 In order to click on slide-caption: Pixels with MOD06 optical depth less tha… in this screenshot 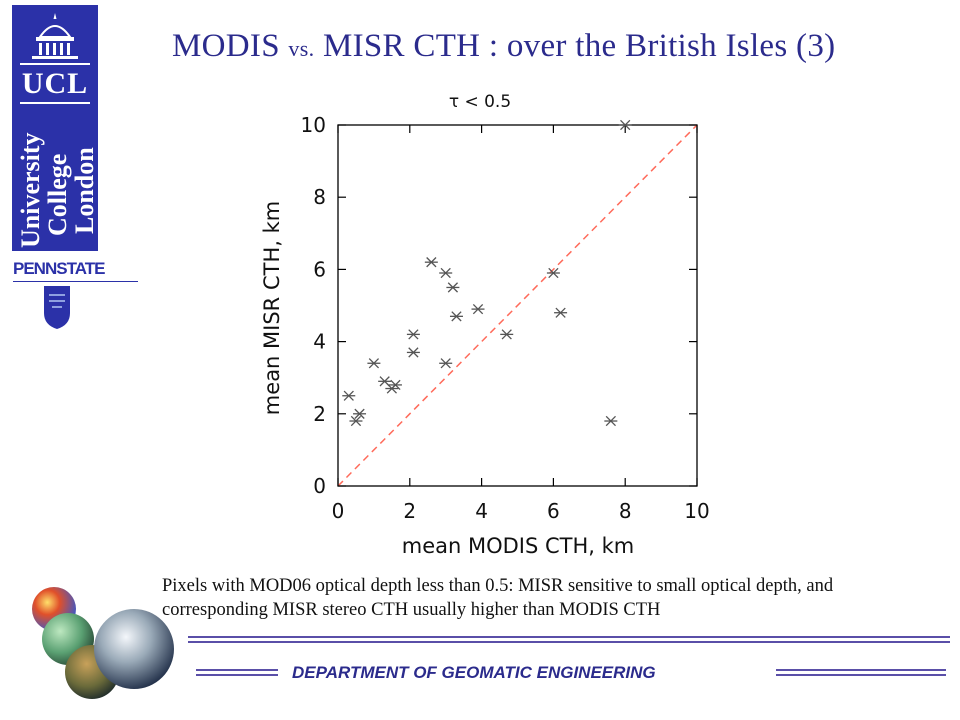, I will do `click(498, 598)`.